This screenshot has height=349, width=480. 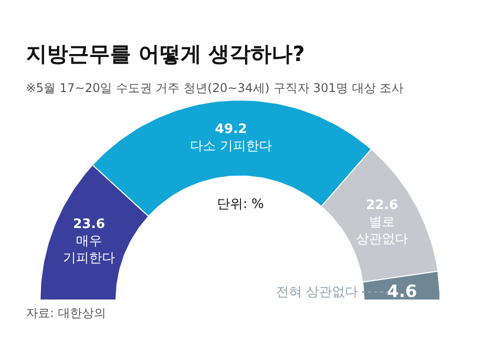 What do you see at coordinates (231, 129) in the screenshot?
I see `data-label: 49.2` at bounding box center [231, 129].